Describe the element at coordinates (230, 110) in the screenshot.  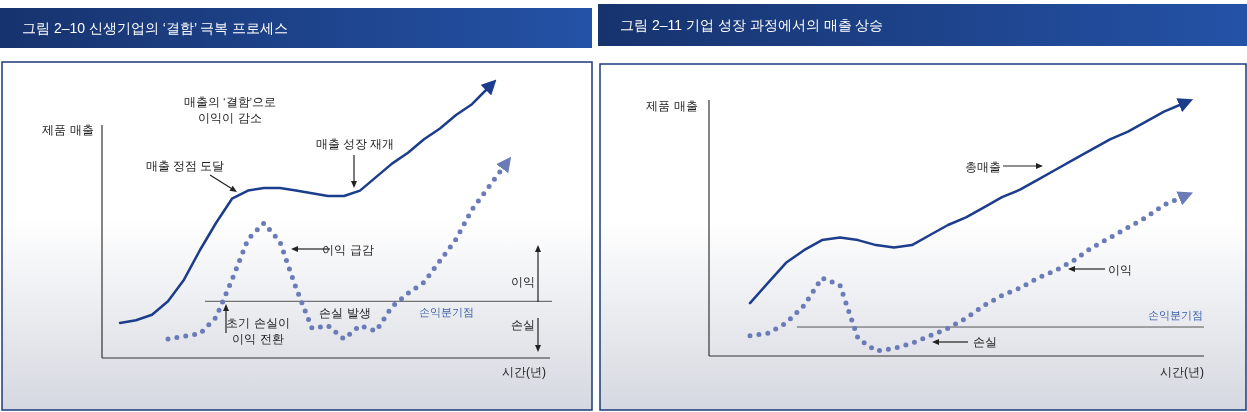
I see `annotation: 매출의 ‘결함’으로 이익이 감소` at that location.